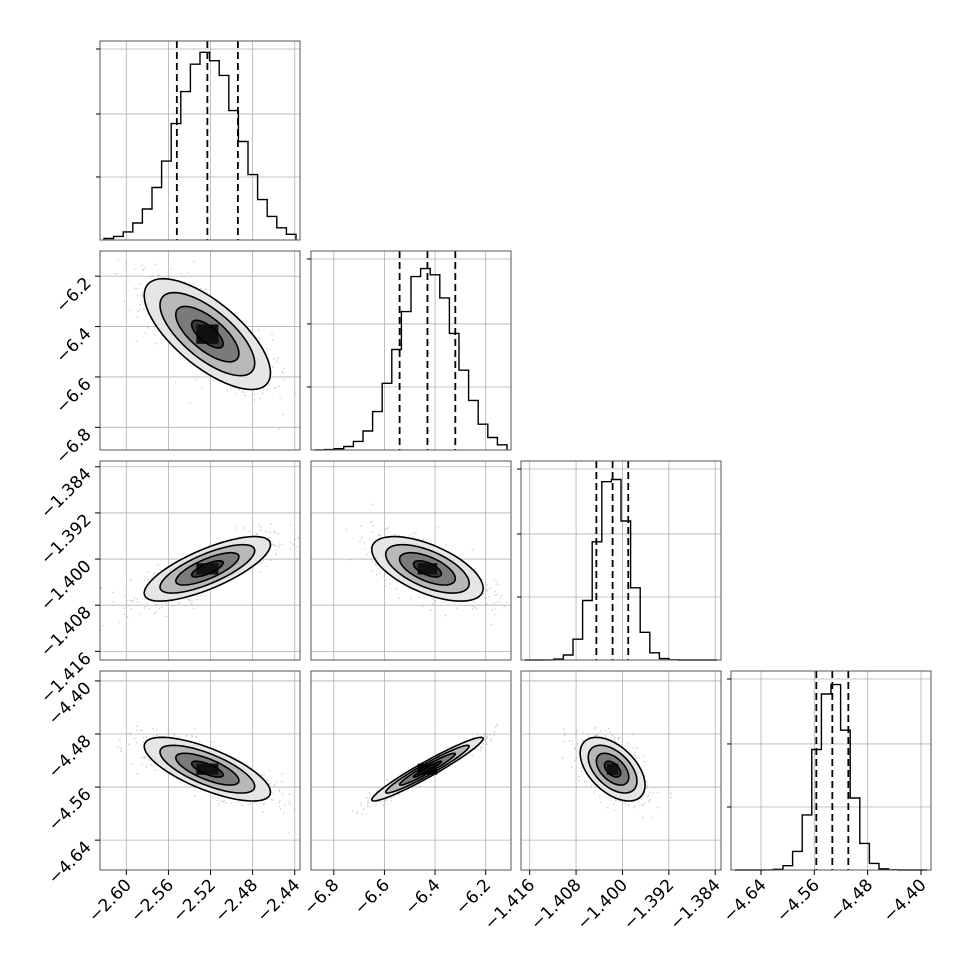 Image resolution: width=970 pixels, height=970 pixels. Describe the element at coordinates (556, 904) in the screenshot. I see `x-tick-label-2-1: −1.408` at that location.